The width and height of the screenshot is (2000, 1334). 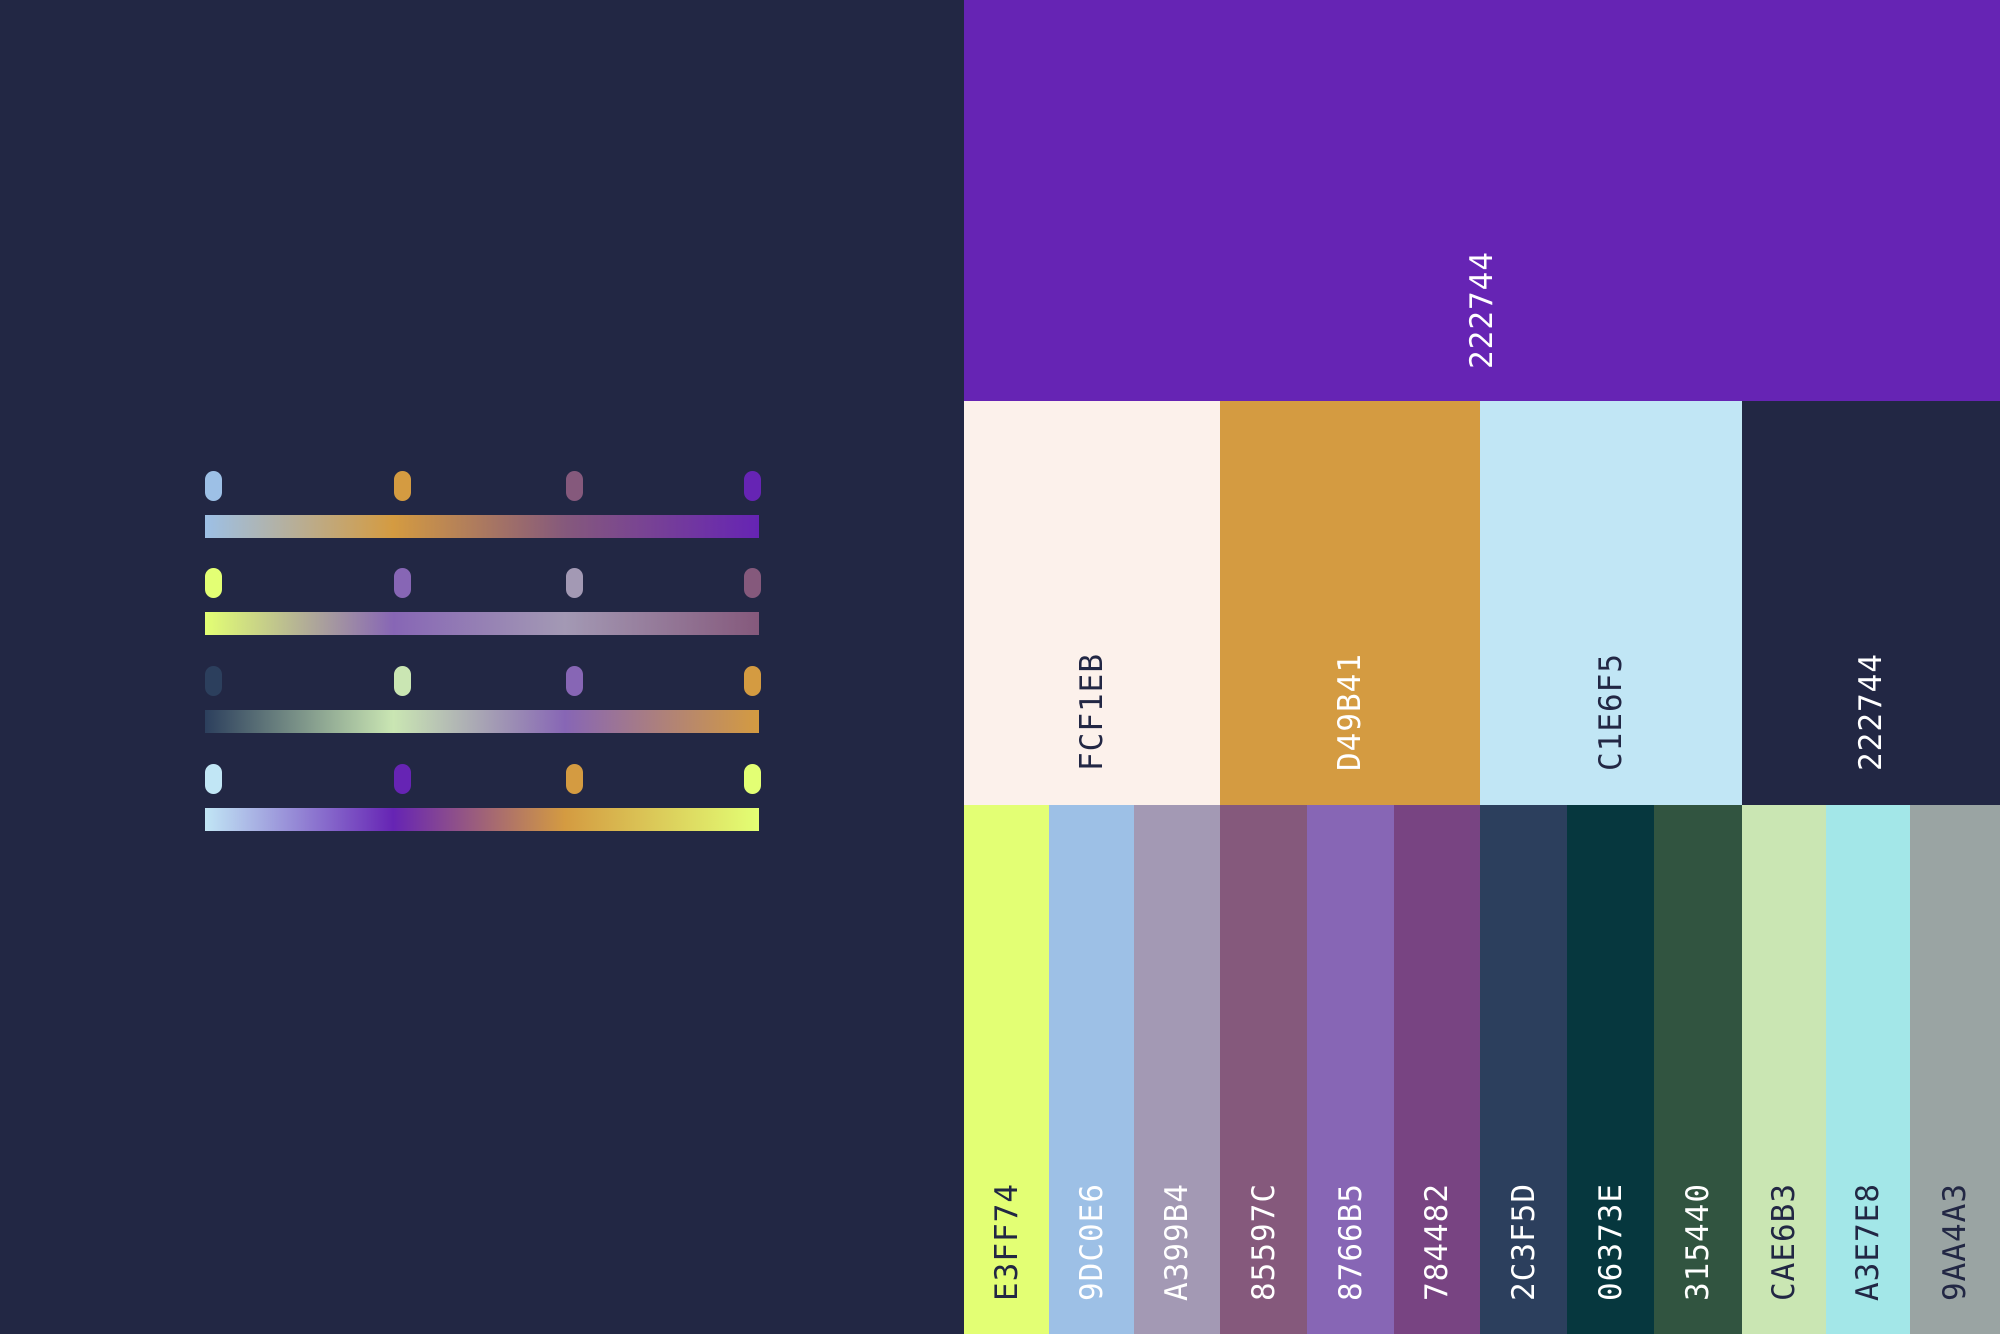 What do you see at coordinates (1350, 603) in the screenshot?
I see `color-swatch: D49B41` at bounding box center [1350, 603].